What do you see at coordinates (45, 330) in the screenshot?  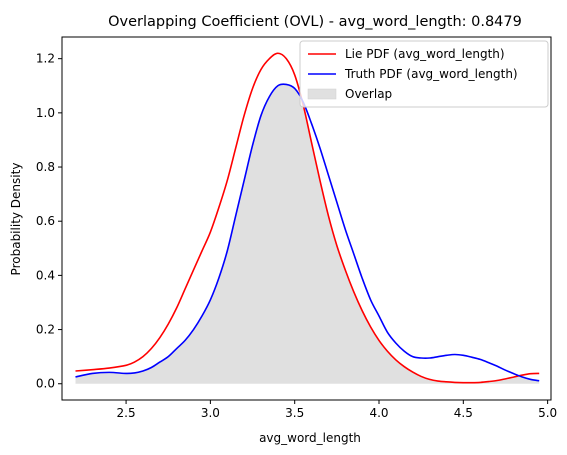 I see `y-tick-label: 0.2` at bounding box center [45, 330].